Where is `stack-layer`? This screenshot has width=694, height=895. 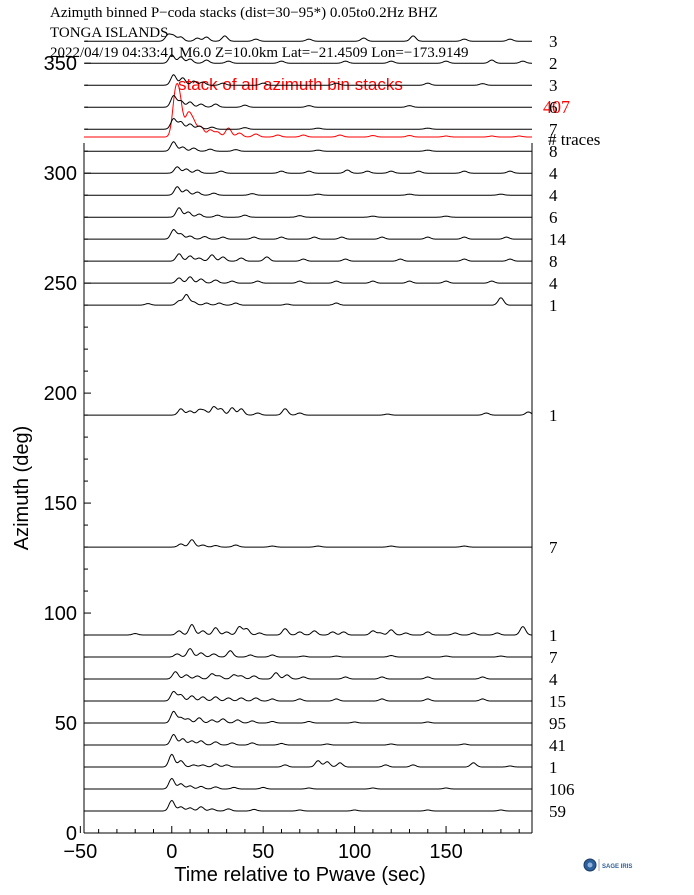
stack-layer is located at coordinates (308, 110).